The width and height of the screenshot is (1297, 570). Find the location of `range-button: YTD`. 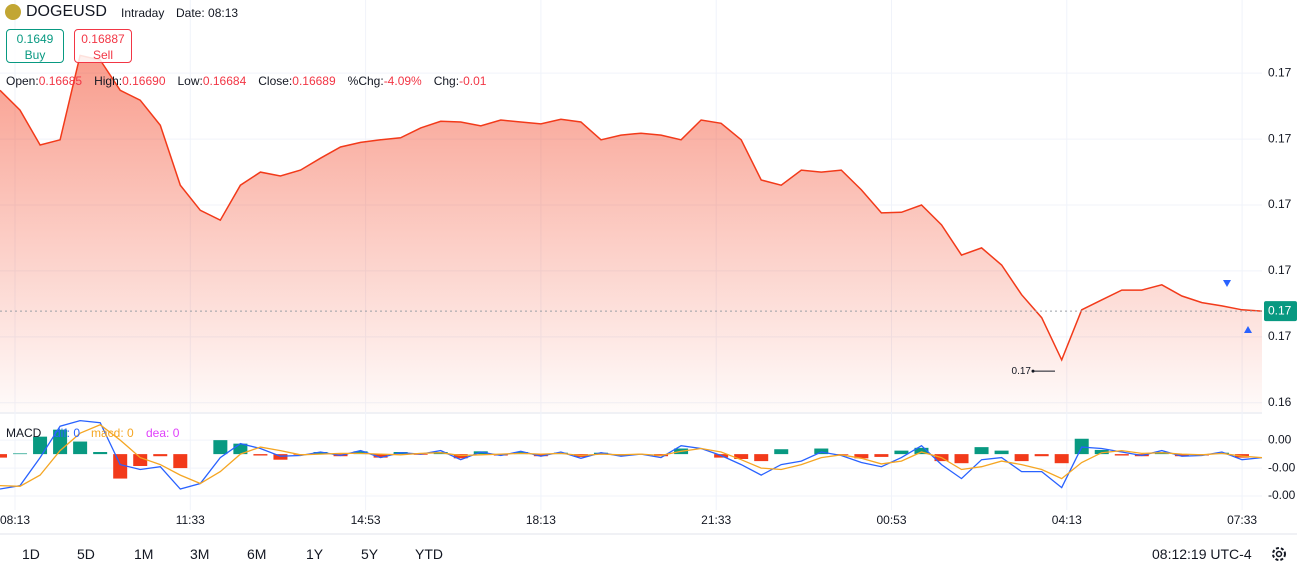

range-button: YTD is located at coordinates (429, 554).